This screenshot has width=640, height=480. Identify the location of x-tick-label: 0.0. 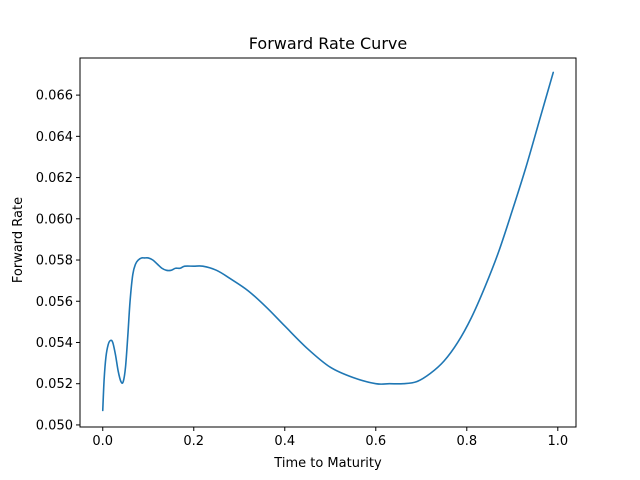
(102, 441).